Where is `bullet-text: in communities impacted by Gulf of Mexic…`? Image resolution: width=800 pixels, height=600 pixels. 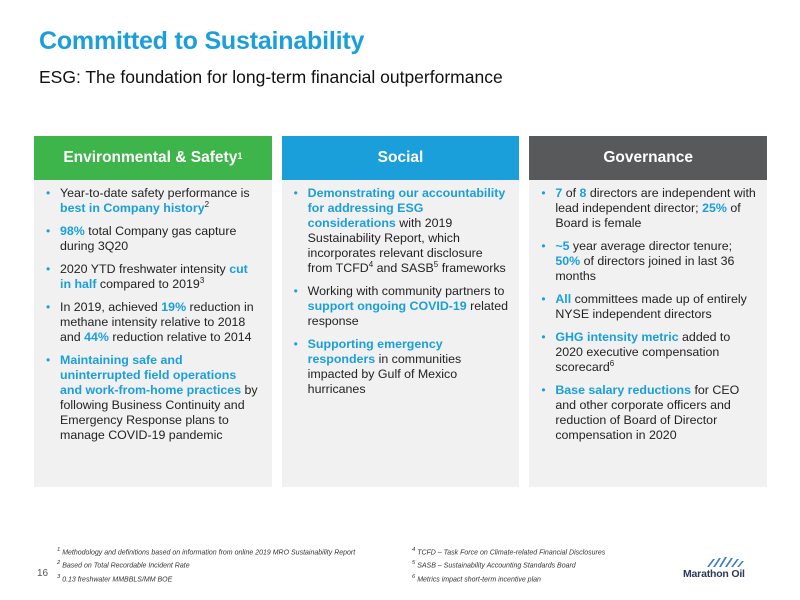 bullet-text: in communities impacted by Gulf of Mexic… is located at coordinates (384, 374).